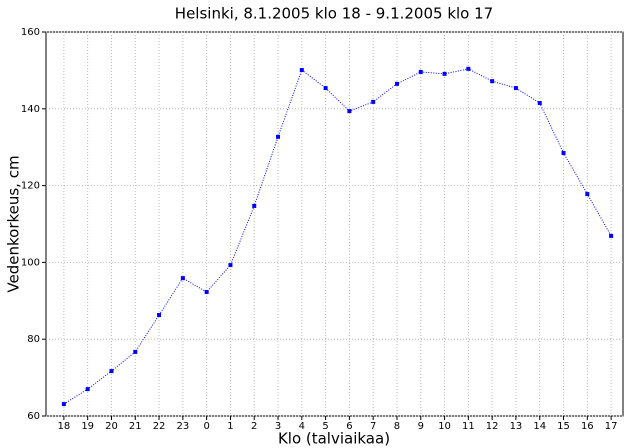 The image size is (640, 448). Describe the element at coordinates (30, 109) in the screenshot. I see `y-tick-label: 140` at that location.